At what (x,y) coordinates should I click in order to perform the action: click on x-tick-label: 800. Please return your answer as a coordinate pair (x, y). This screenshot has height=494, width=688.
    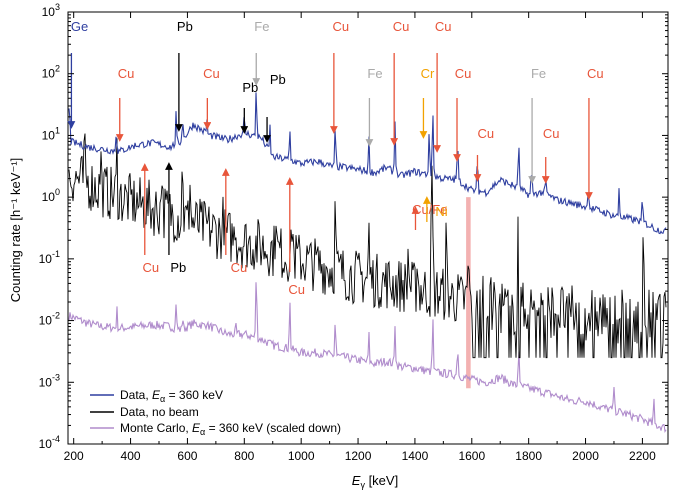
    Looking at the image, I should click on (244, 456).